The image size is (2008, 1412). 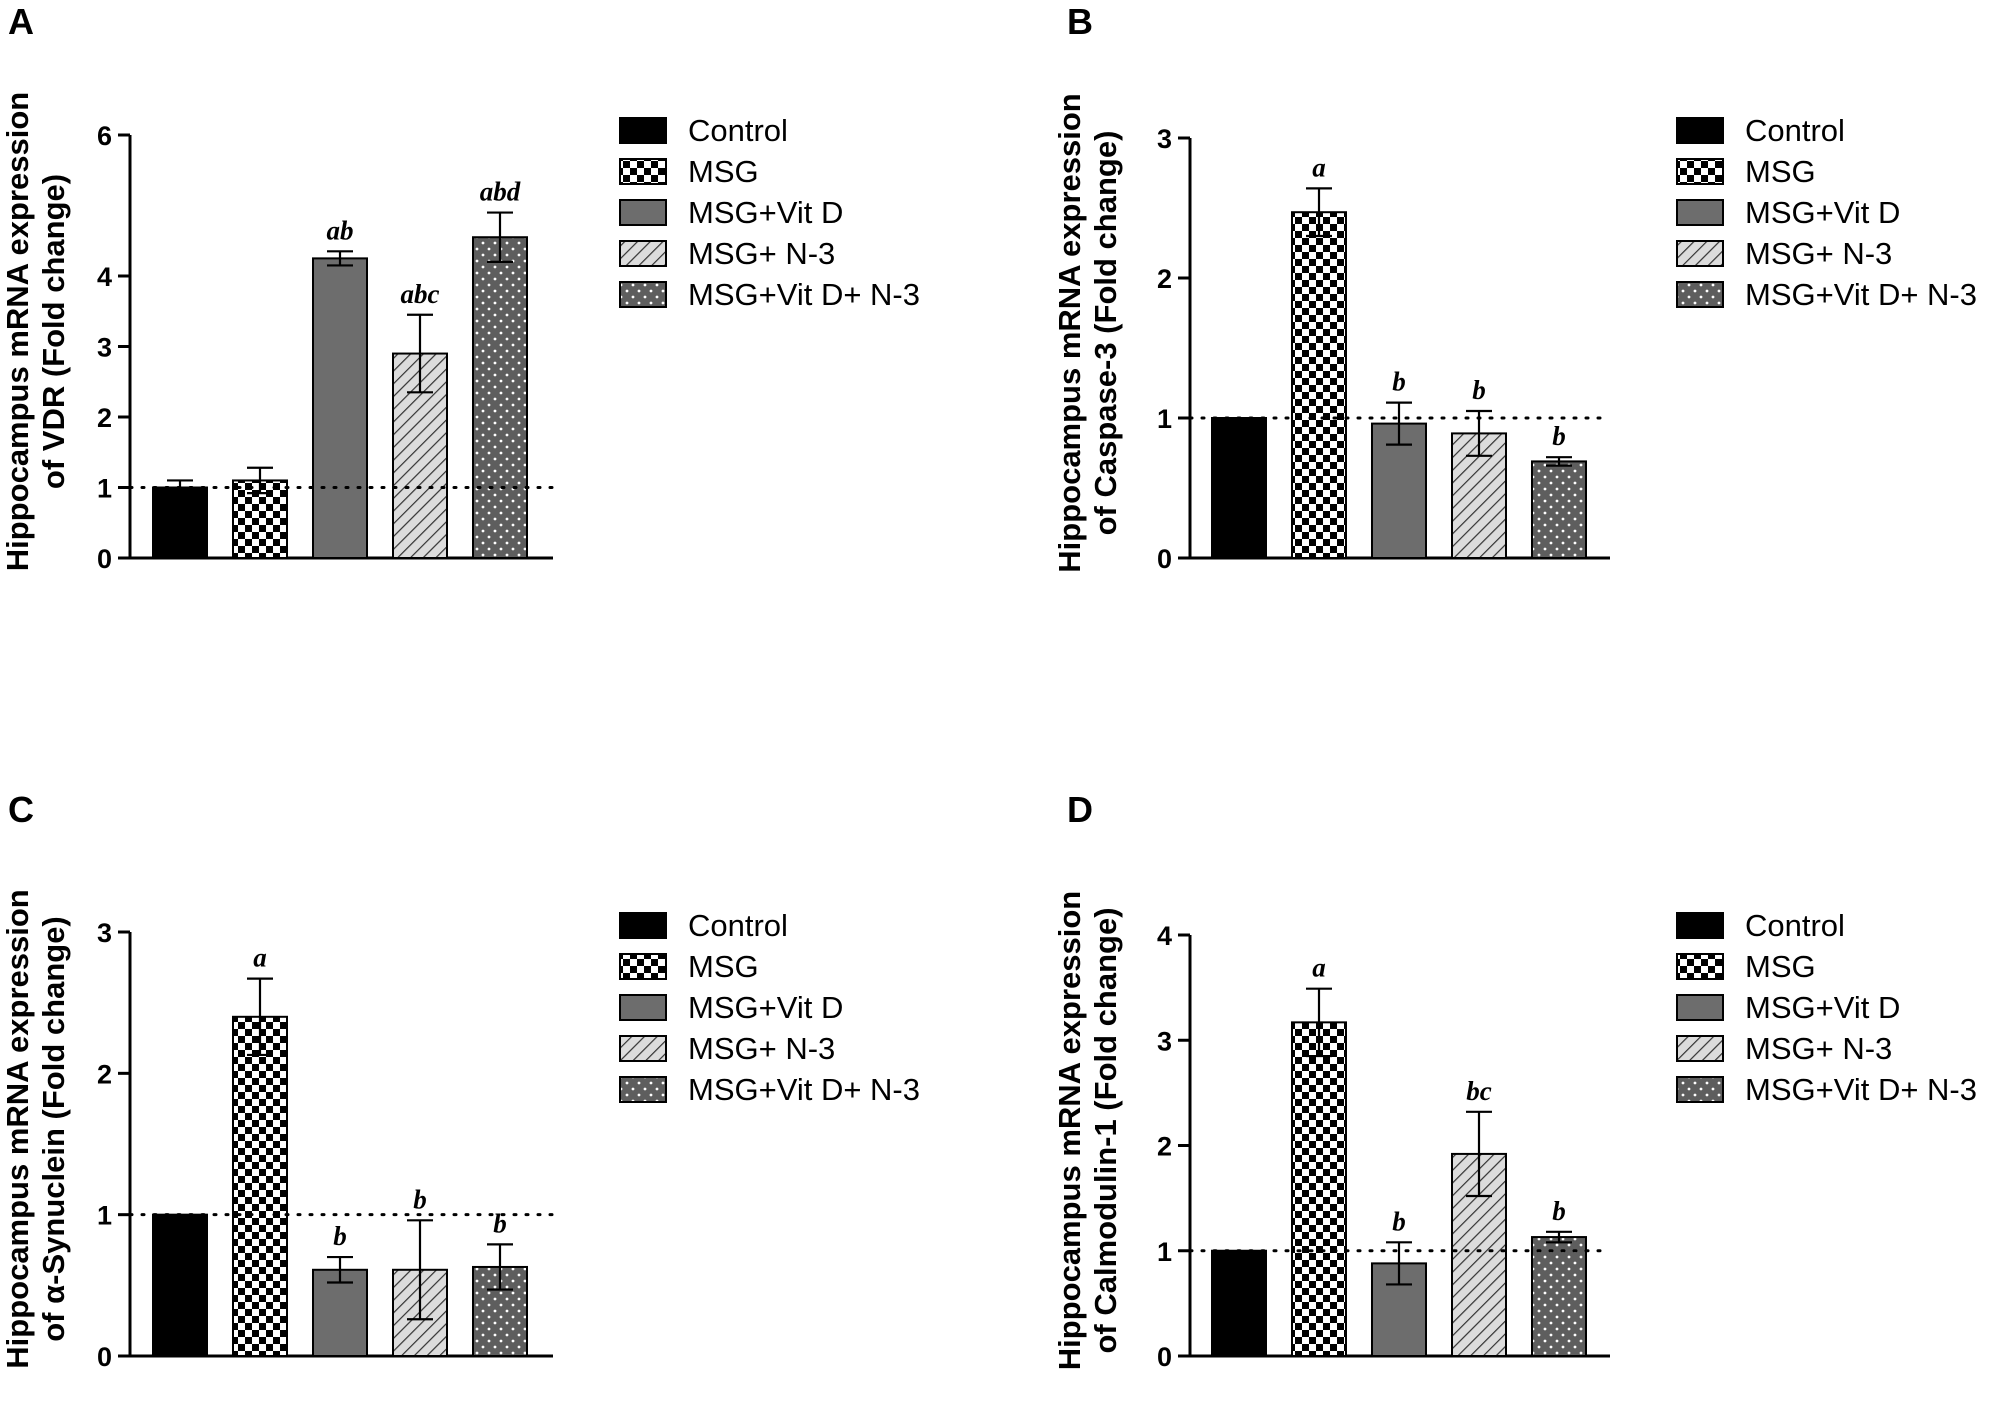 What do you see at coordinates (1080, 21) in the screenshot?
I see `panel-letter: B` at bounding box center [1080, 21].